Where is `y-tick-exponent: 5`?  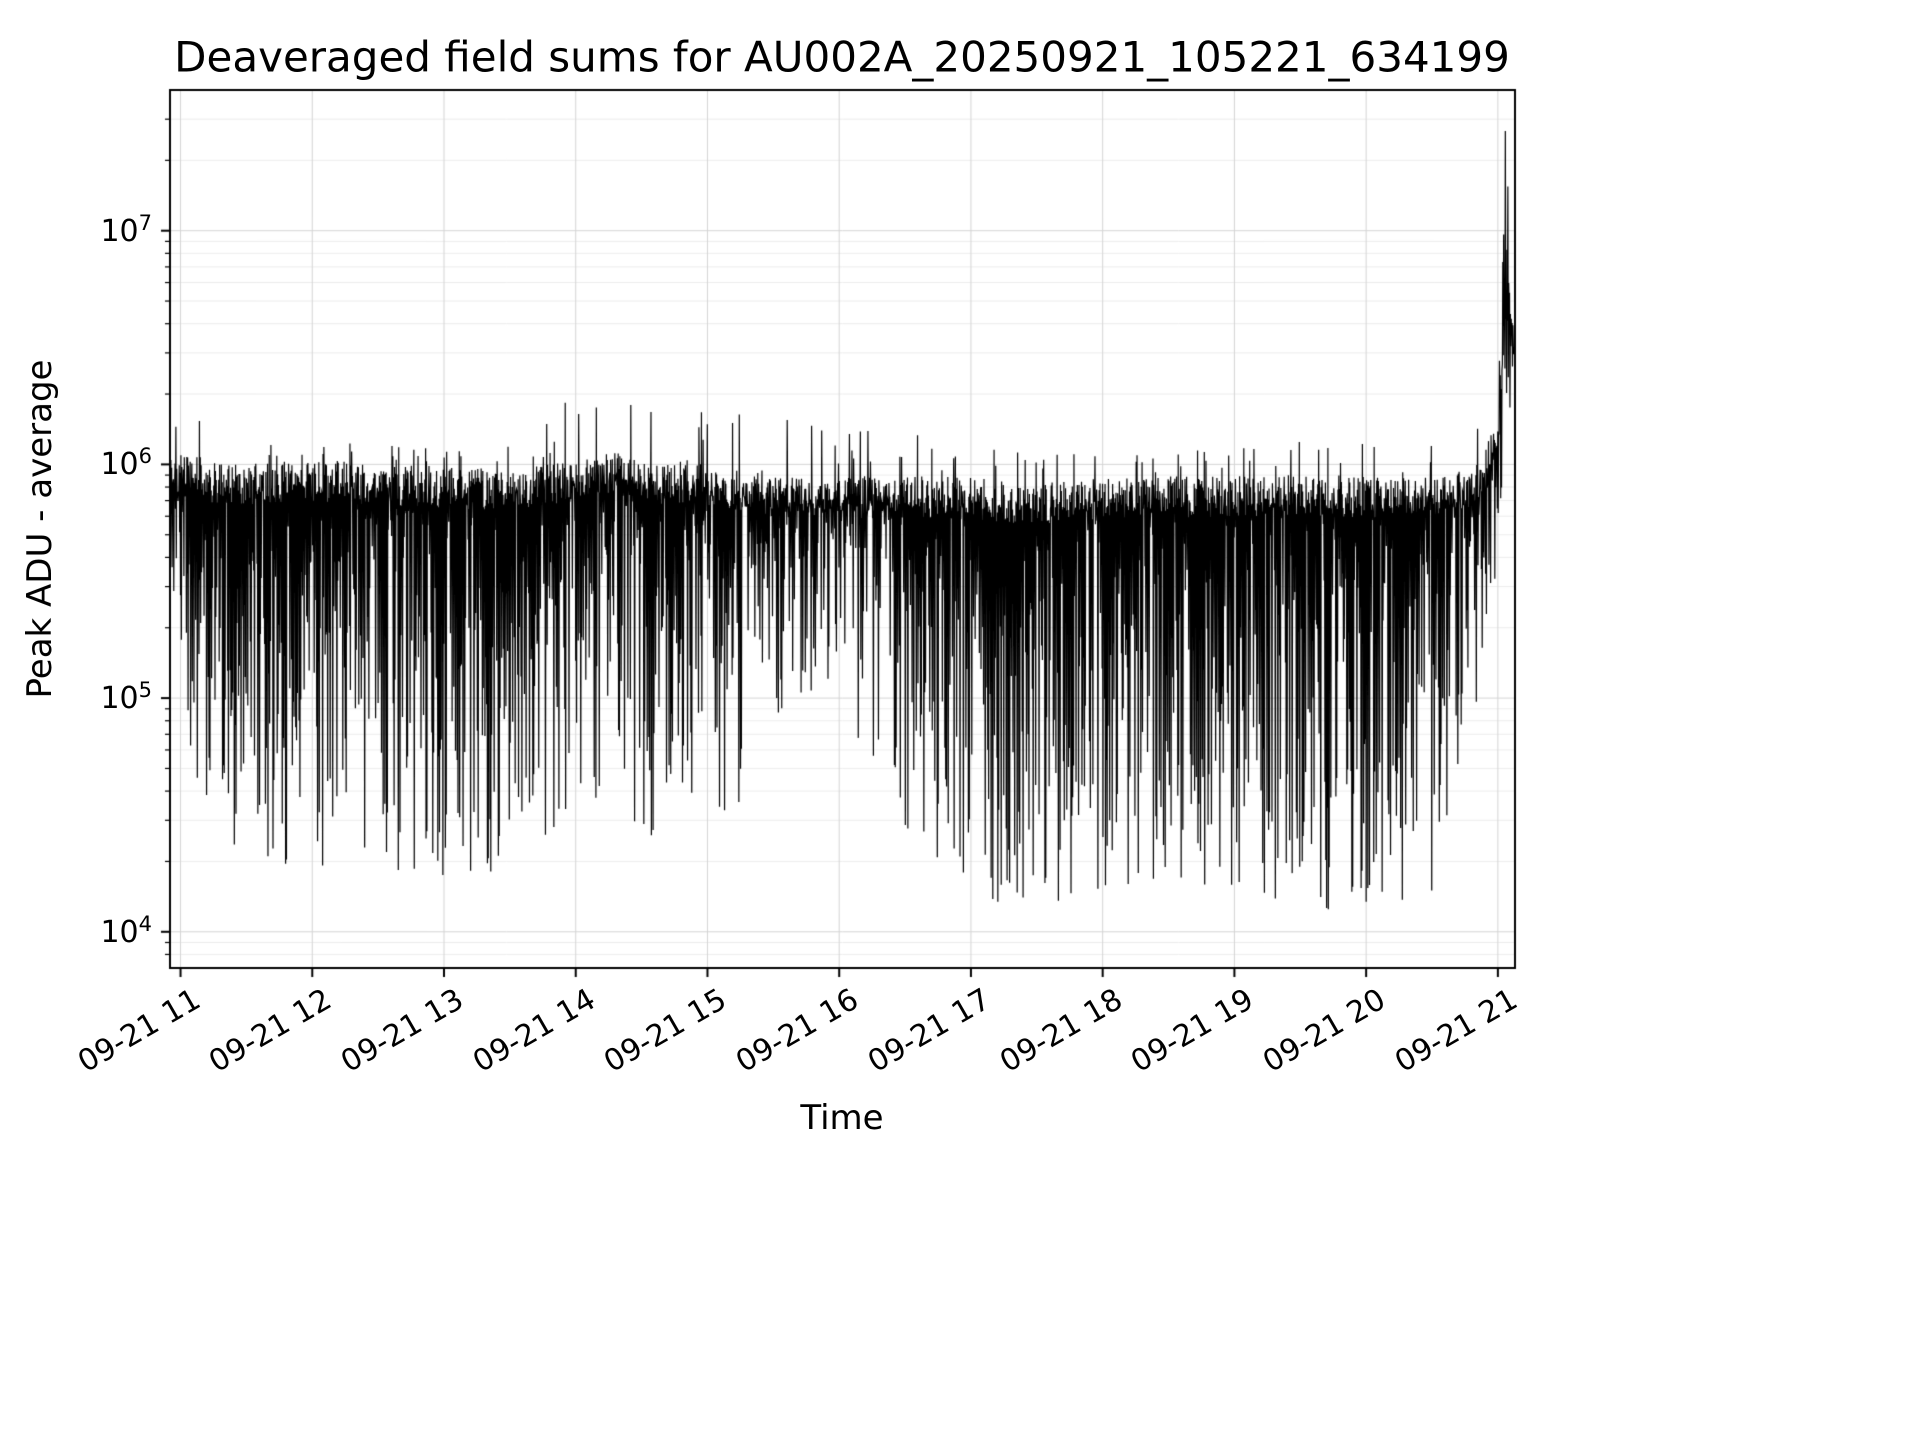 y-tick-exponent: 5 is located at coordinates (145, 690).